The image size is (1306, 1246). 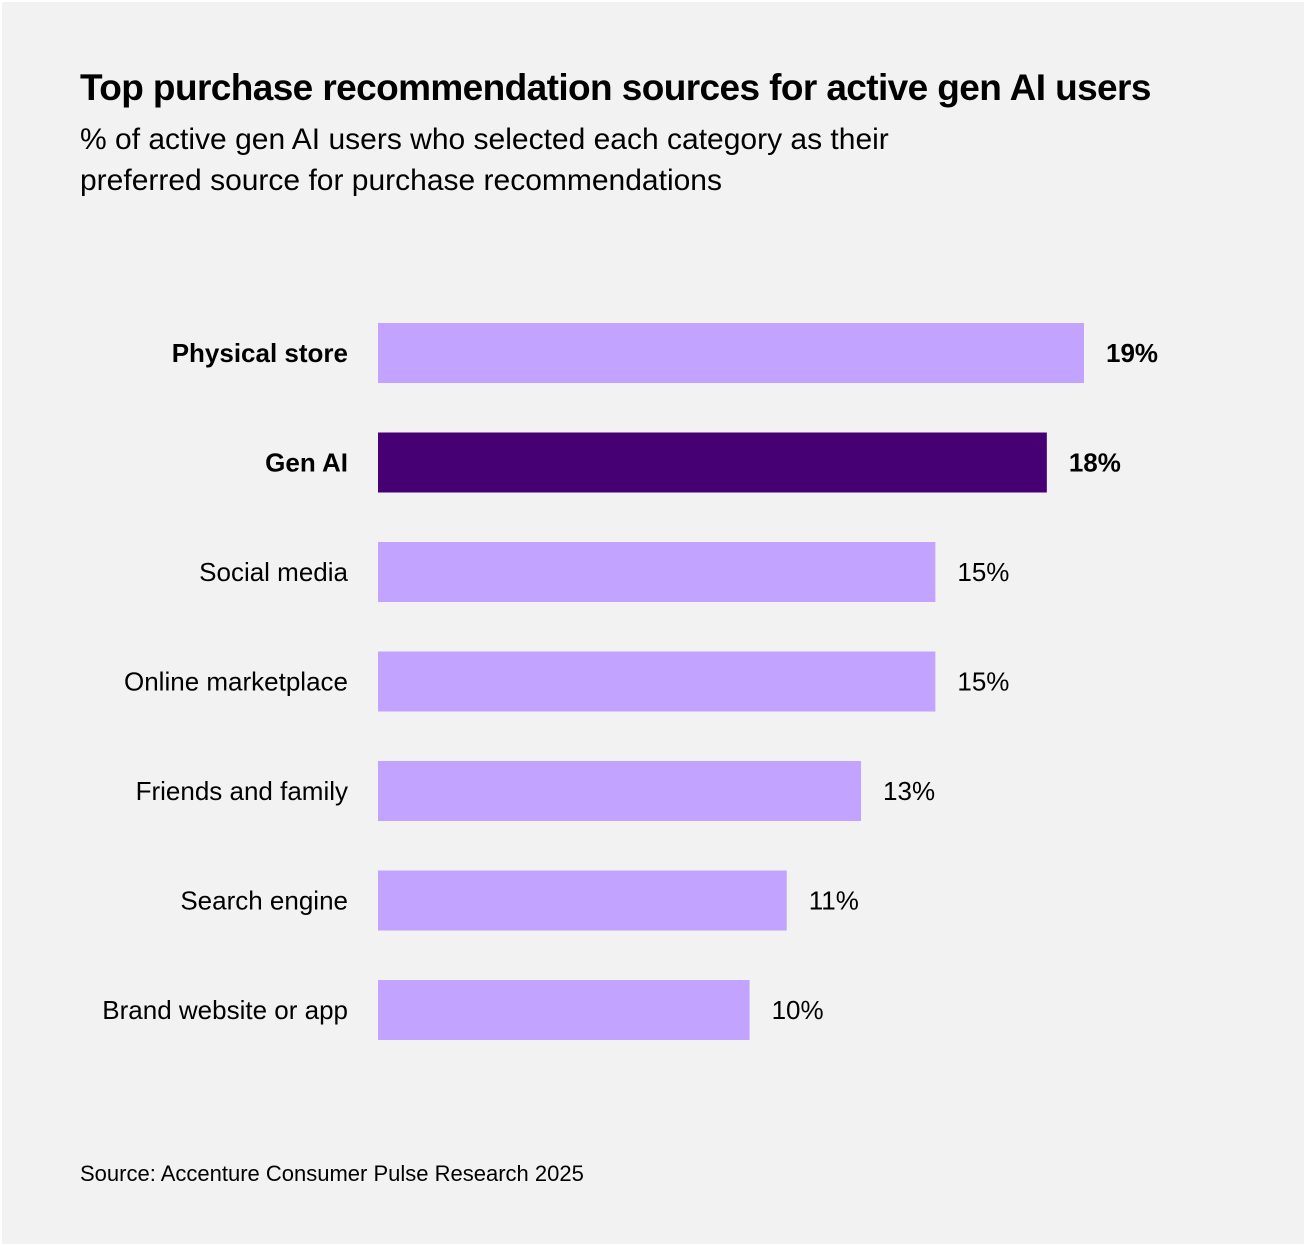 What do you see at coordinates (306, 463) in the screenshot?
I see `category-label-gen-ai: Gen AI` at bounding box center [306, 463].